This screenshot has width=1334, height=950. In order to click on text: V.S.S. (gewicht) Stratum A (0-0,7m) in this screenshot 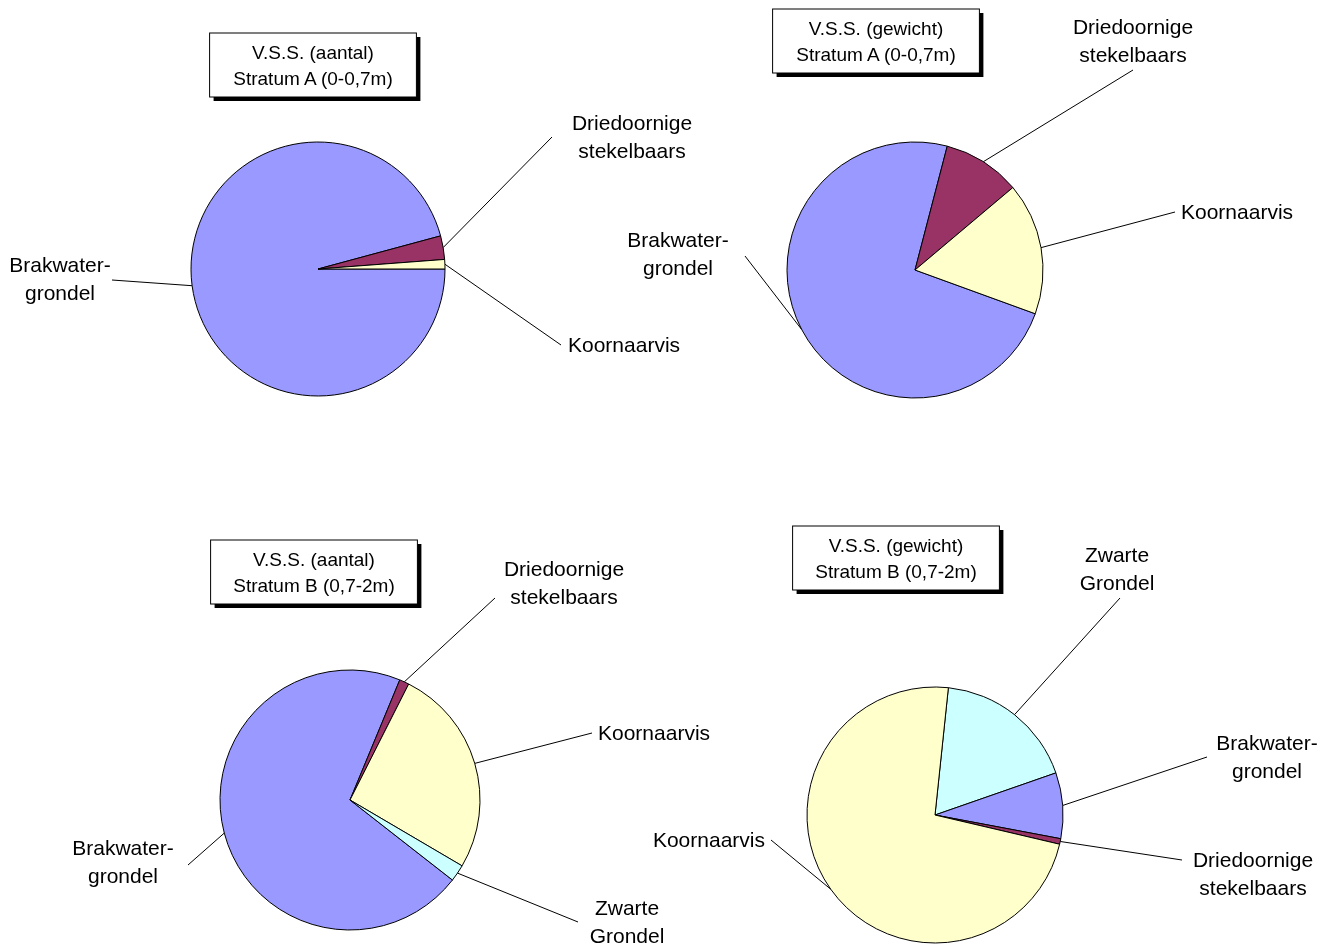, I will do `click(876, 41)`.